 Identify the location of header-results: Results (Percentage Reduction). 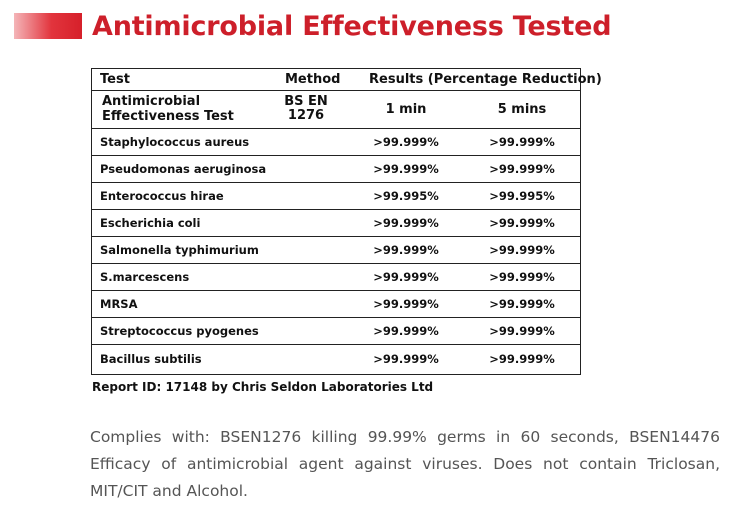
(485, 79).